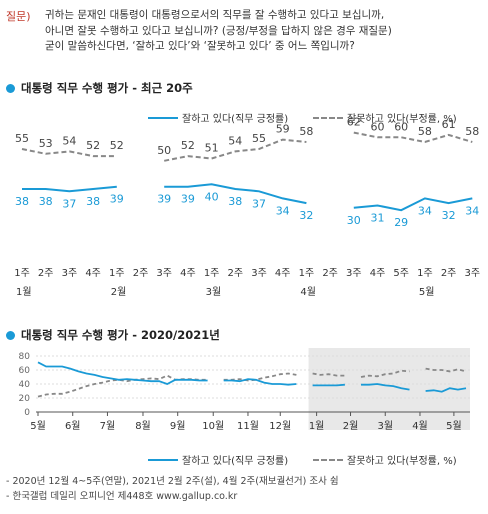 The height and width of the screenshot is (514, 488). I want to click on disapprove-data-label: 51, so click(212, 147).